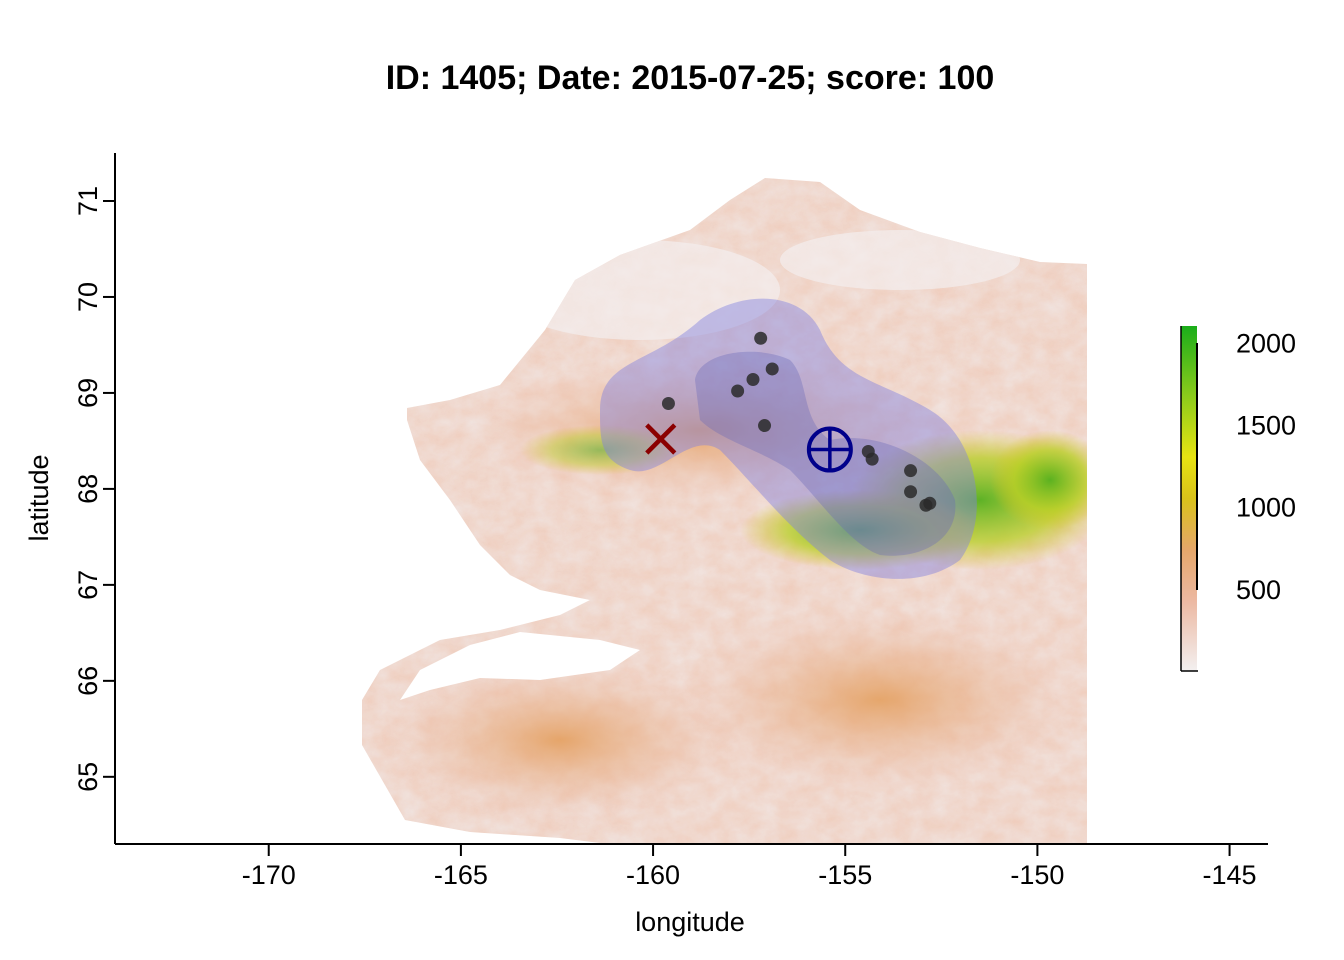 This screenshot has height=960, width=1344. I want to click on colorbar-tick-label: 500, so click(1258, 590).